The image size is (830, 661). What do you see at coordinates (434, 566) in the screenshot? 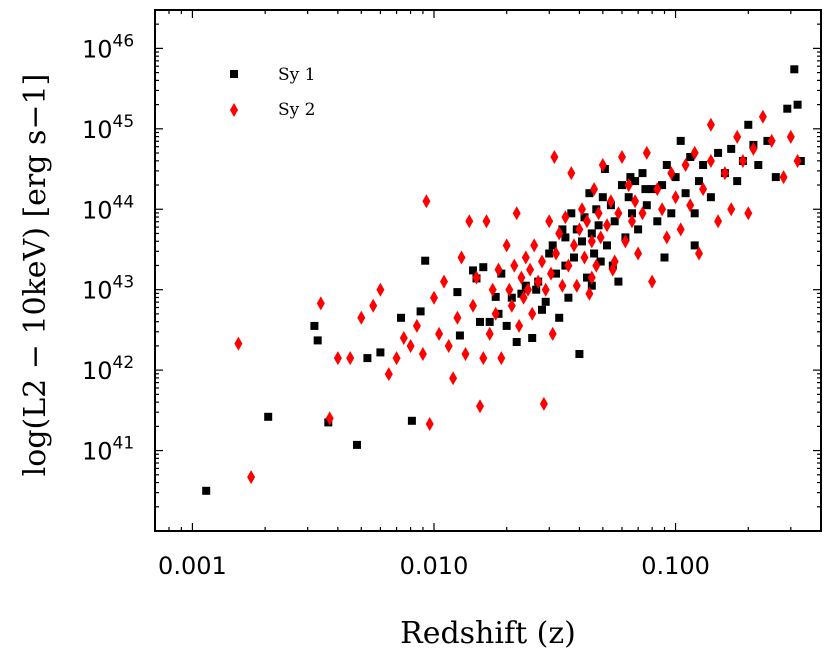
I see `x-tick-labels: 0.001 0.010 0.100` at bounding box center [434, 566].